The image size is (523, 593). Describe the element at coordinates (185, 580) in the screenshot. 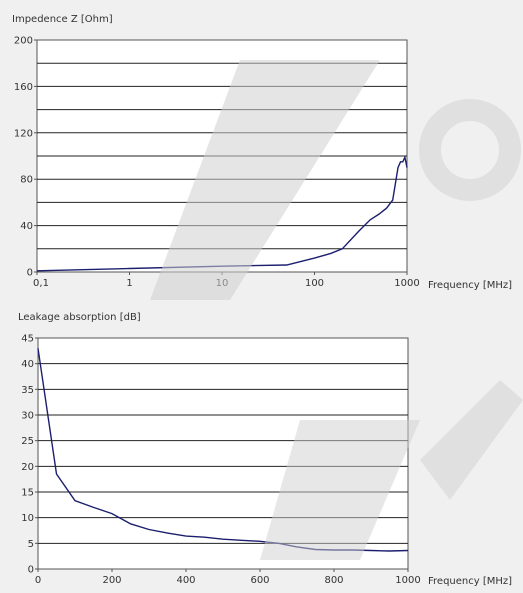

I see `x-tick-label: 400` at that location.